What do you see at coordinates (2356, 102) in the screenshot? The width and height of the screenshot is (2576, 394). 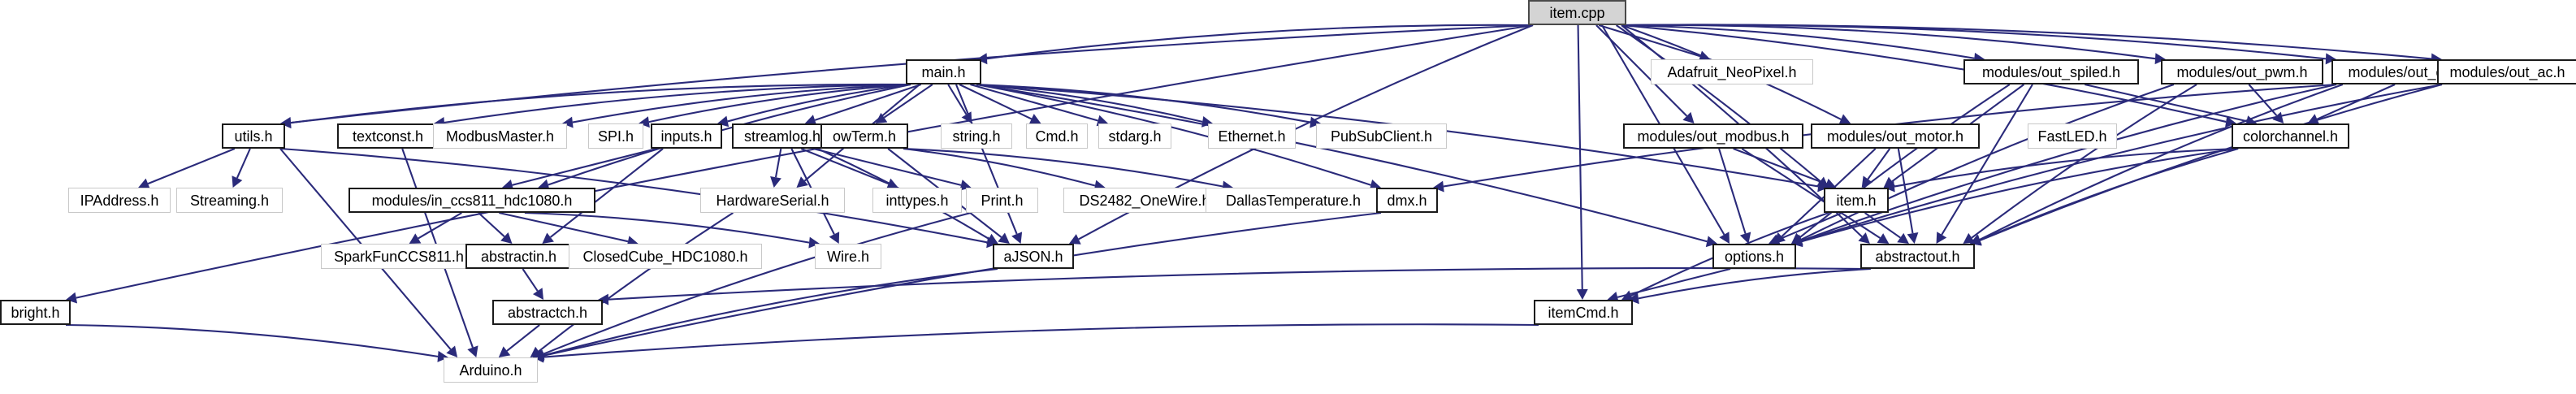 I see `graph-edge-out-dmx-to-colorchannel` at bounding box center [2356, 102].